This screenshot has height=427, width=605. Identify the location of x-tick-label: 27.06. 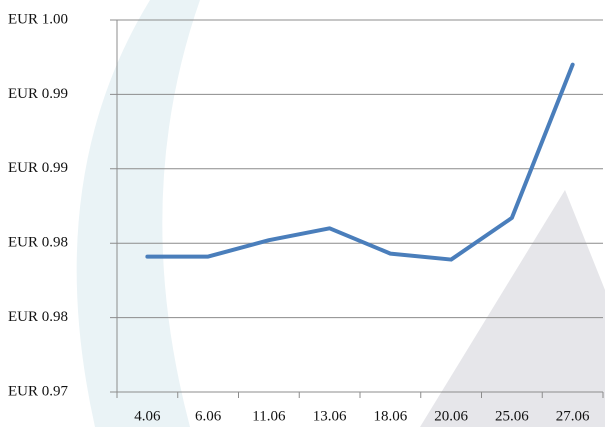
(573, 416).